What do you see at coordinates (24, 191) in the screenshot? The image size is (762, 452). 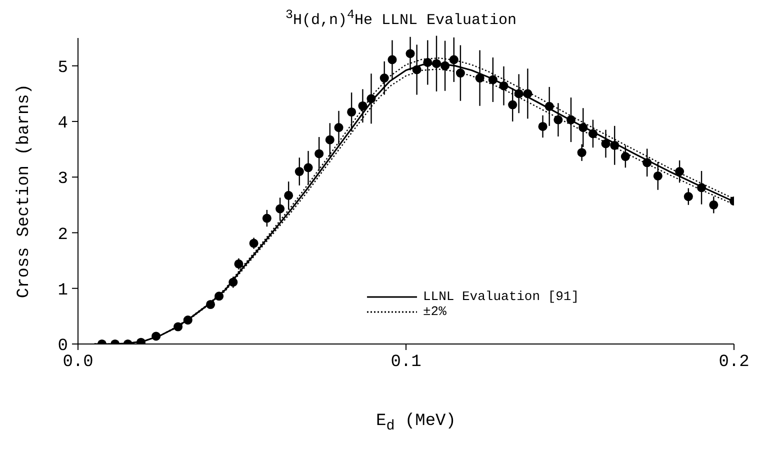 I see `y-axis-title: Cross Section (barns)` at bounding box center [24, 191].